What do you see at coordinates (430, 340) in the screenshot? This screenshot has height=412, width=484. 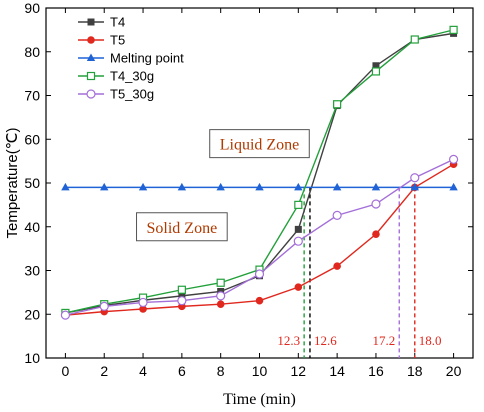 I see `annotation-label: 18.0` at bounding box center [430, 340].